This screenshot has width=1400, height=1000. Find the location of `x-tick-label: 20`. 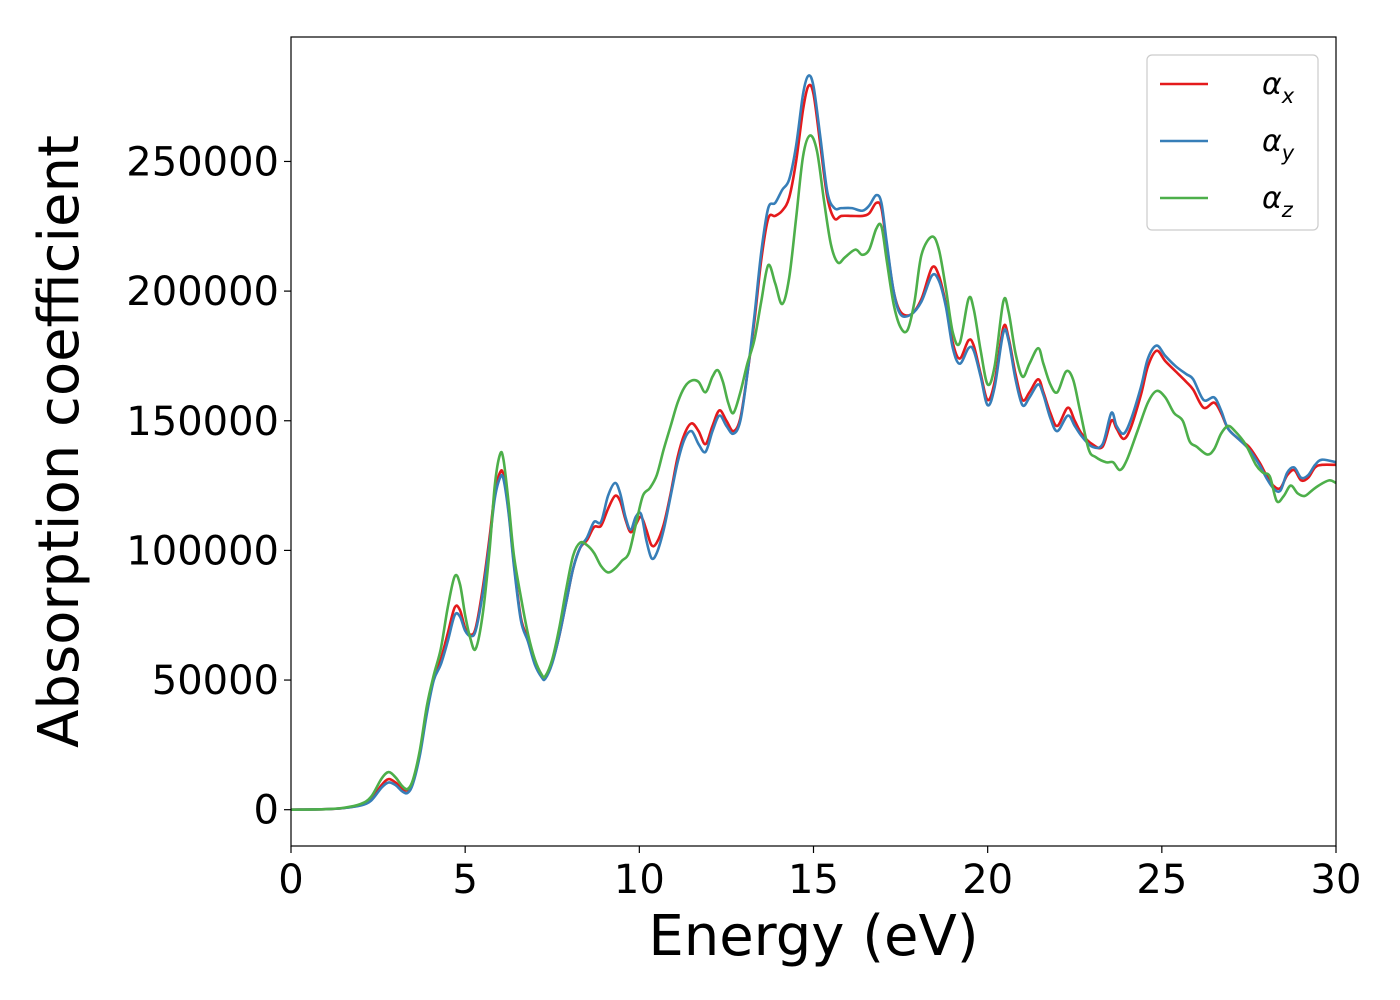

x-tick-label: 20 is located at coordinates (987, 880).